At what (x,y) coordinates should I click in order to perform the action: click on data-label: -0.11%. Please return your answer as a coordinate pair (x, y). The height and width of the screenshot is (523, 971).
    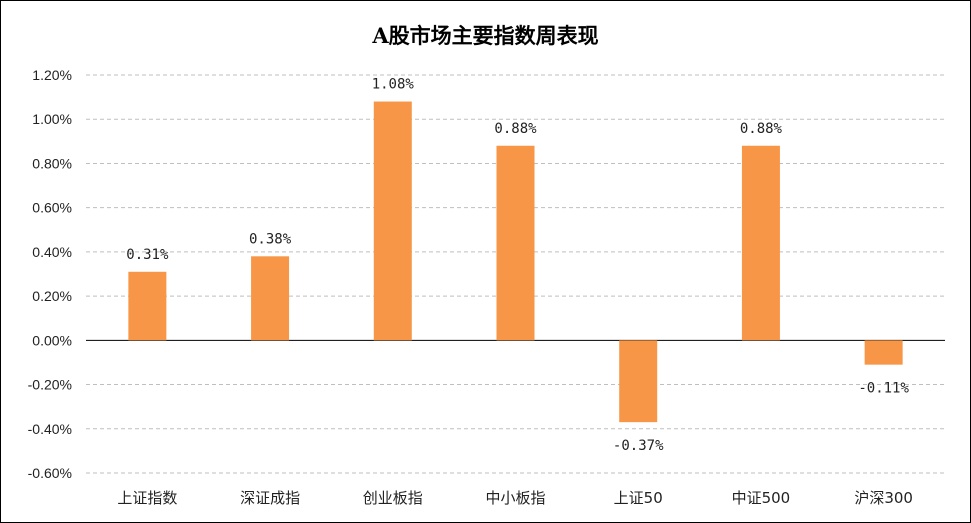
    Looking at the image, I should click on (883, 389).